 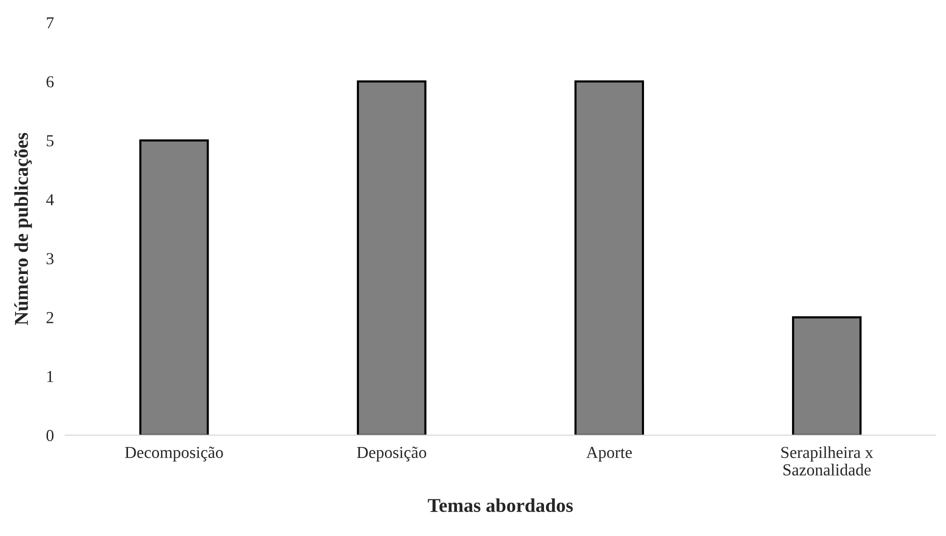 What do you see at coordinates (500, 505) in the screenshot?
I see `x-axis-title: Temas abordados` at bounding box center [500, 505].